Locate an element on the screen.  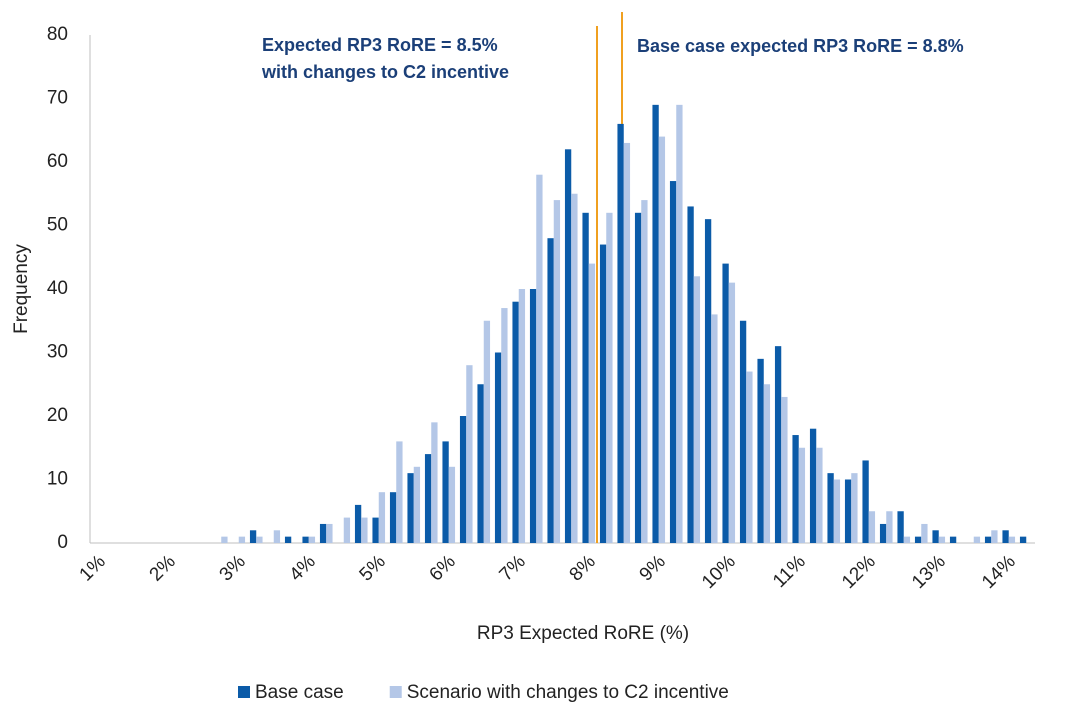
y-tick-label: 50 is located at coordinates (57, 225).